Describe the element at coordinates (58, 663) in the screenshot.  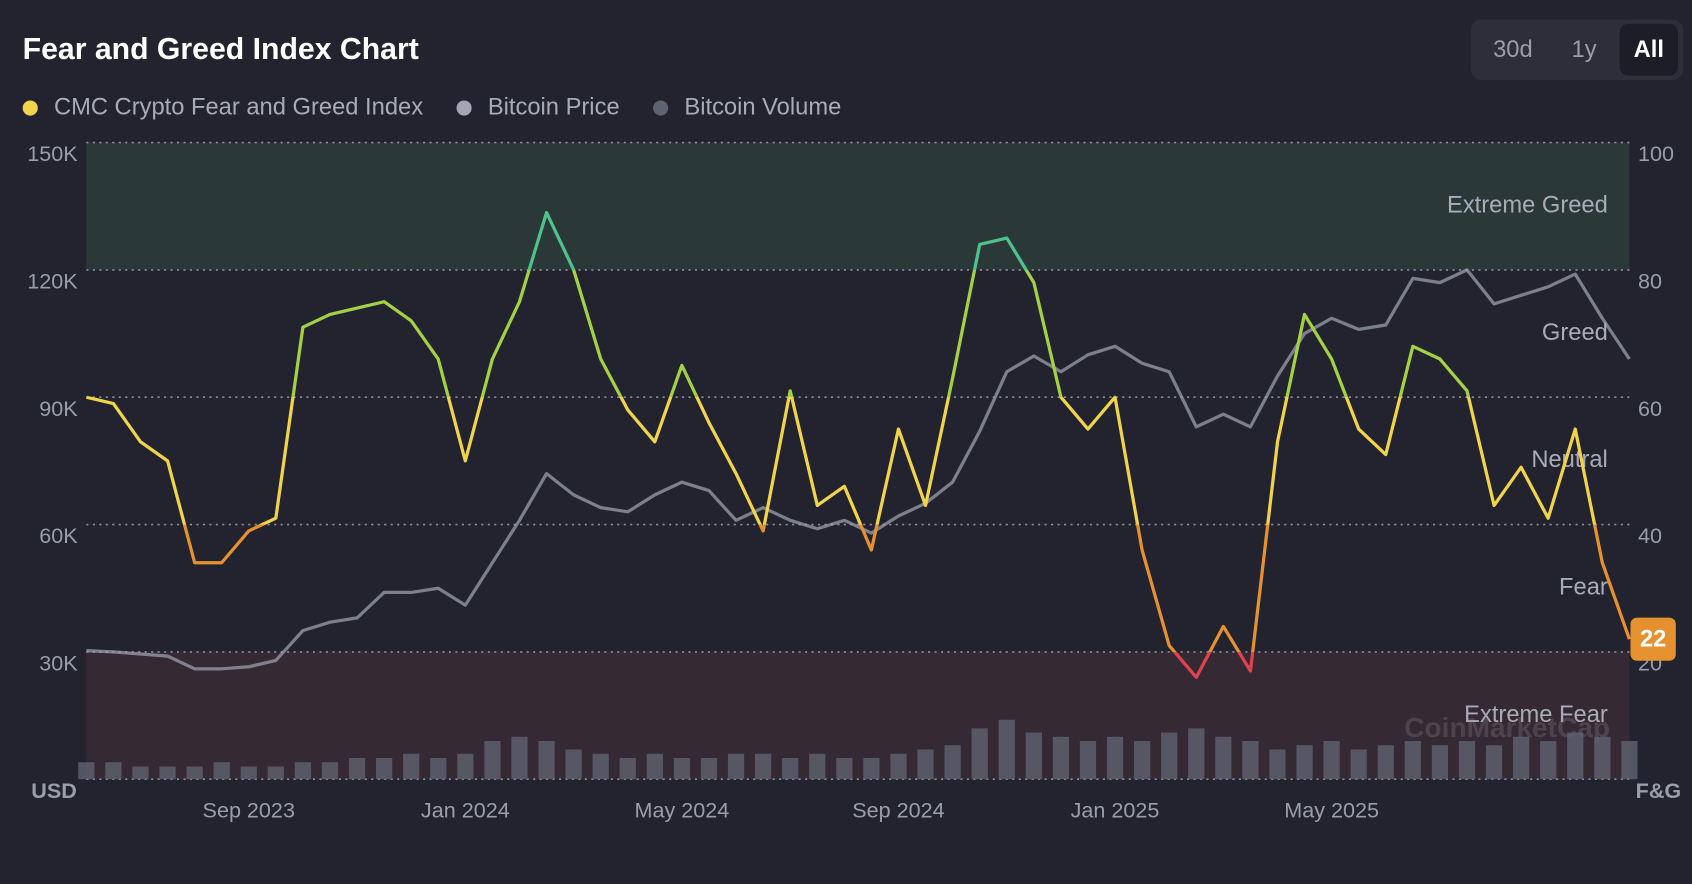
I see `y-tick-label: 30K` at that location.